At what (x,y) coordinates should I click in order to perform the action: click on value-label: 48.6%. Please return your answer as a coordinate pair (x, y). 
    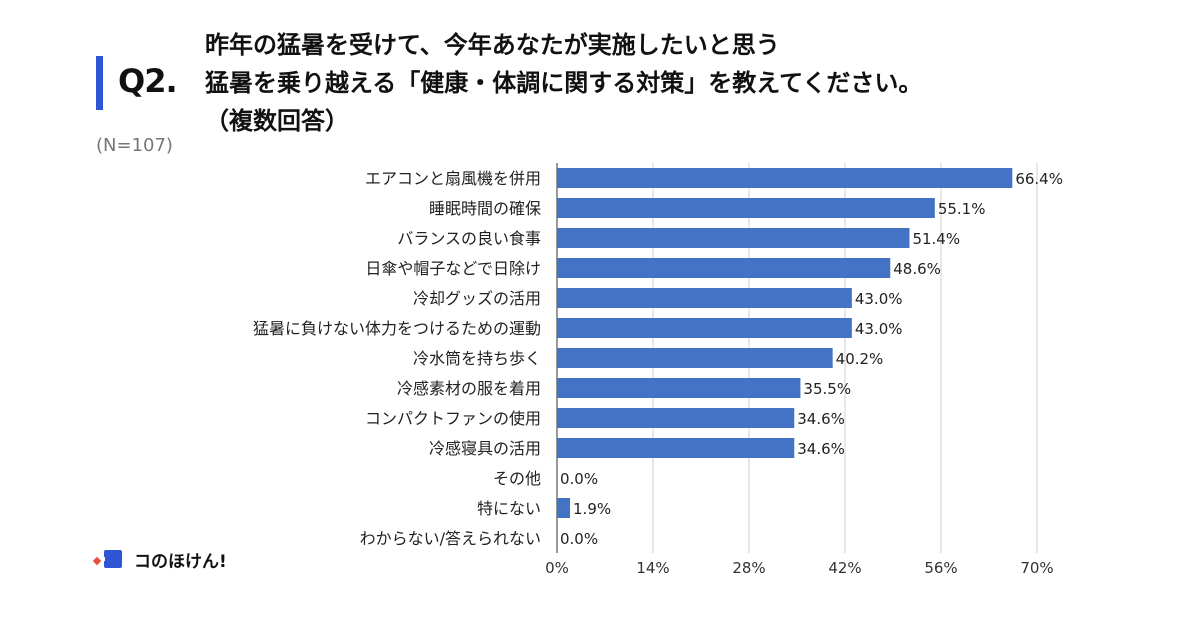
    Looking at the image, I should click on (917, 269).